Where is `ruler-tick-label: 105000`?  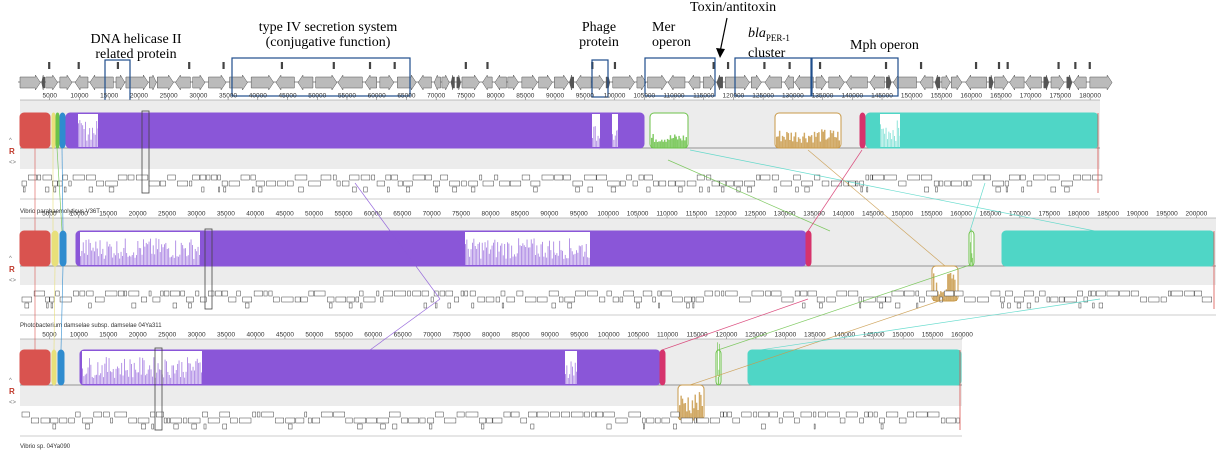
ruler-tick-label: 105000 is located at coordinates (644, 96).